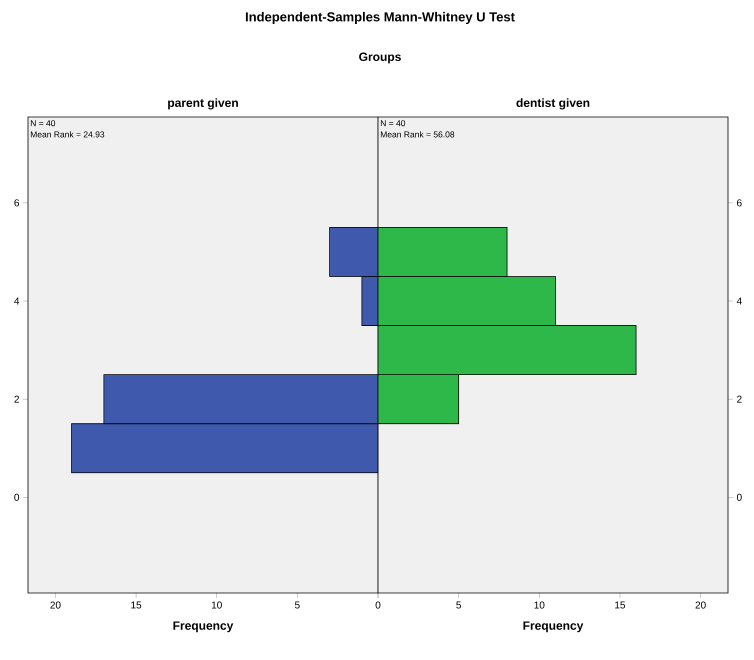  What do you see at coordinates (378, 605) in the screenshot?
I see `x-tick-label: 0` at bounding box center [378, 605].